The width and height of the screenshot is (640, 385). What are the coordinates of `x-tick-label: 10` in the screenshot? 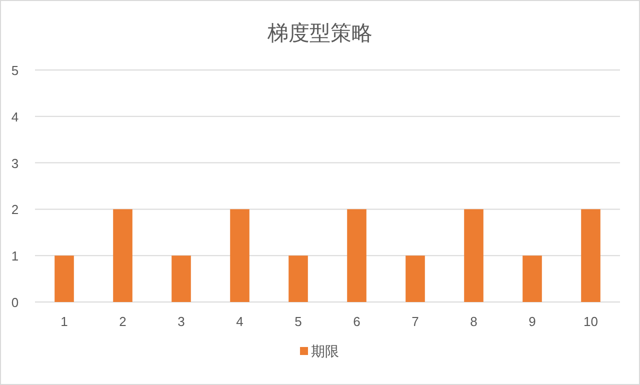 It's located at (591, 321).